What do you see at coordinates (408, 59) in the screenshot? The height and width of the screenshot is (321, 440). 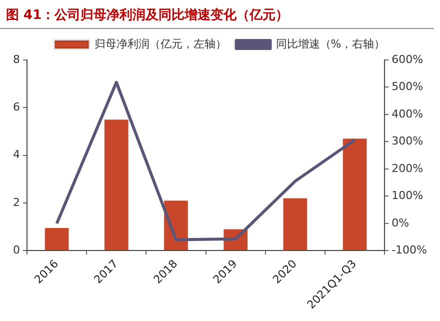 I see `y2-tick-label: 600%` at bounding box center [408, 59].